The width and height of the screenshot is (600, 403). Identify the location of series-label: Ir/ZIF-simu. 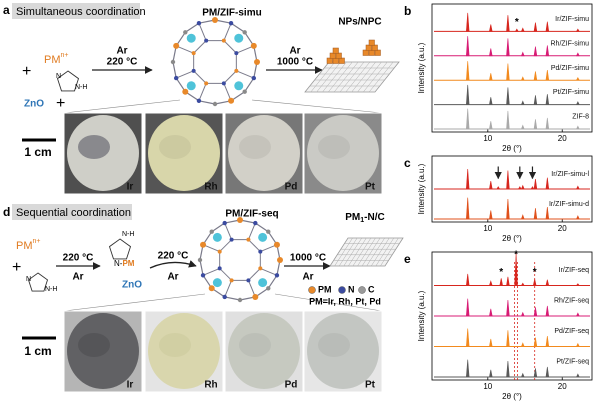
(572, 19).